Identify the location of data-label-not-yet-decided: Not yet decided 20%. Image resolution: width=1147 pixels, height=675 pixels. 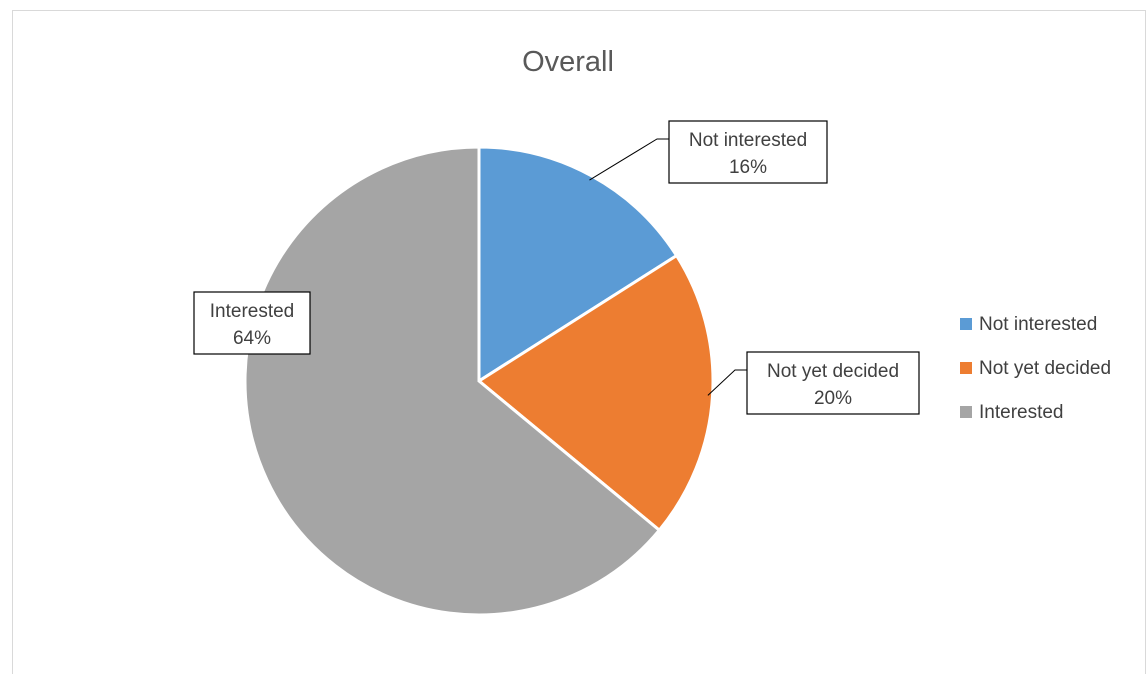
(813, 383).